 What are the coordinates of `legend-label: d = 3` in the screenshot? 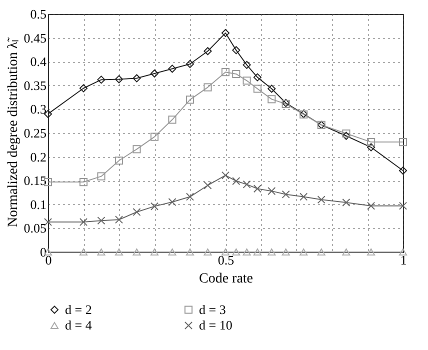 It's located at (212, 309).